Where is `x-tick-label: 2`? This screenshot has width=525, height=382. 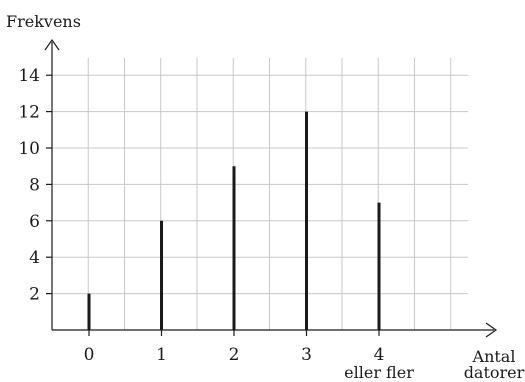 x-tick-label: 2 is located at coordinates (234, 355).